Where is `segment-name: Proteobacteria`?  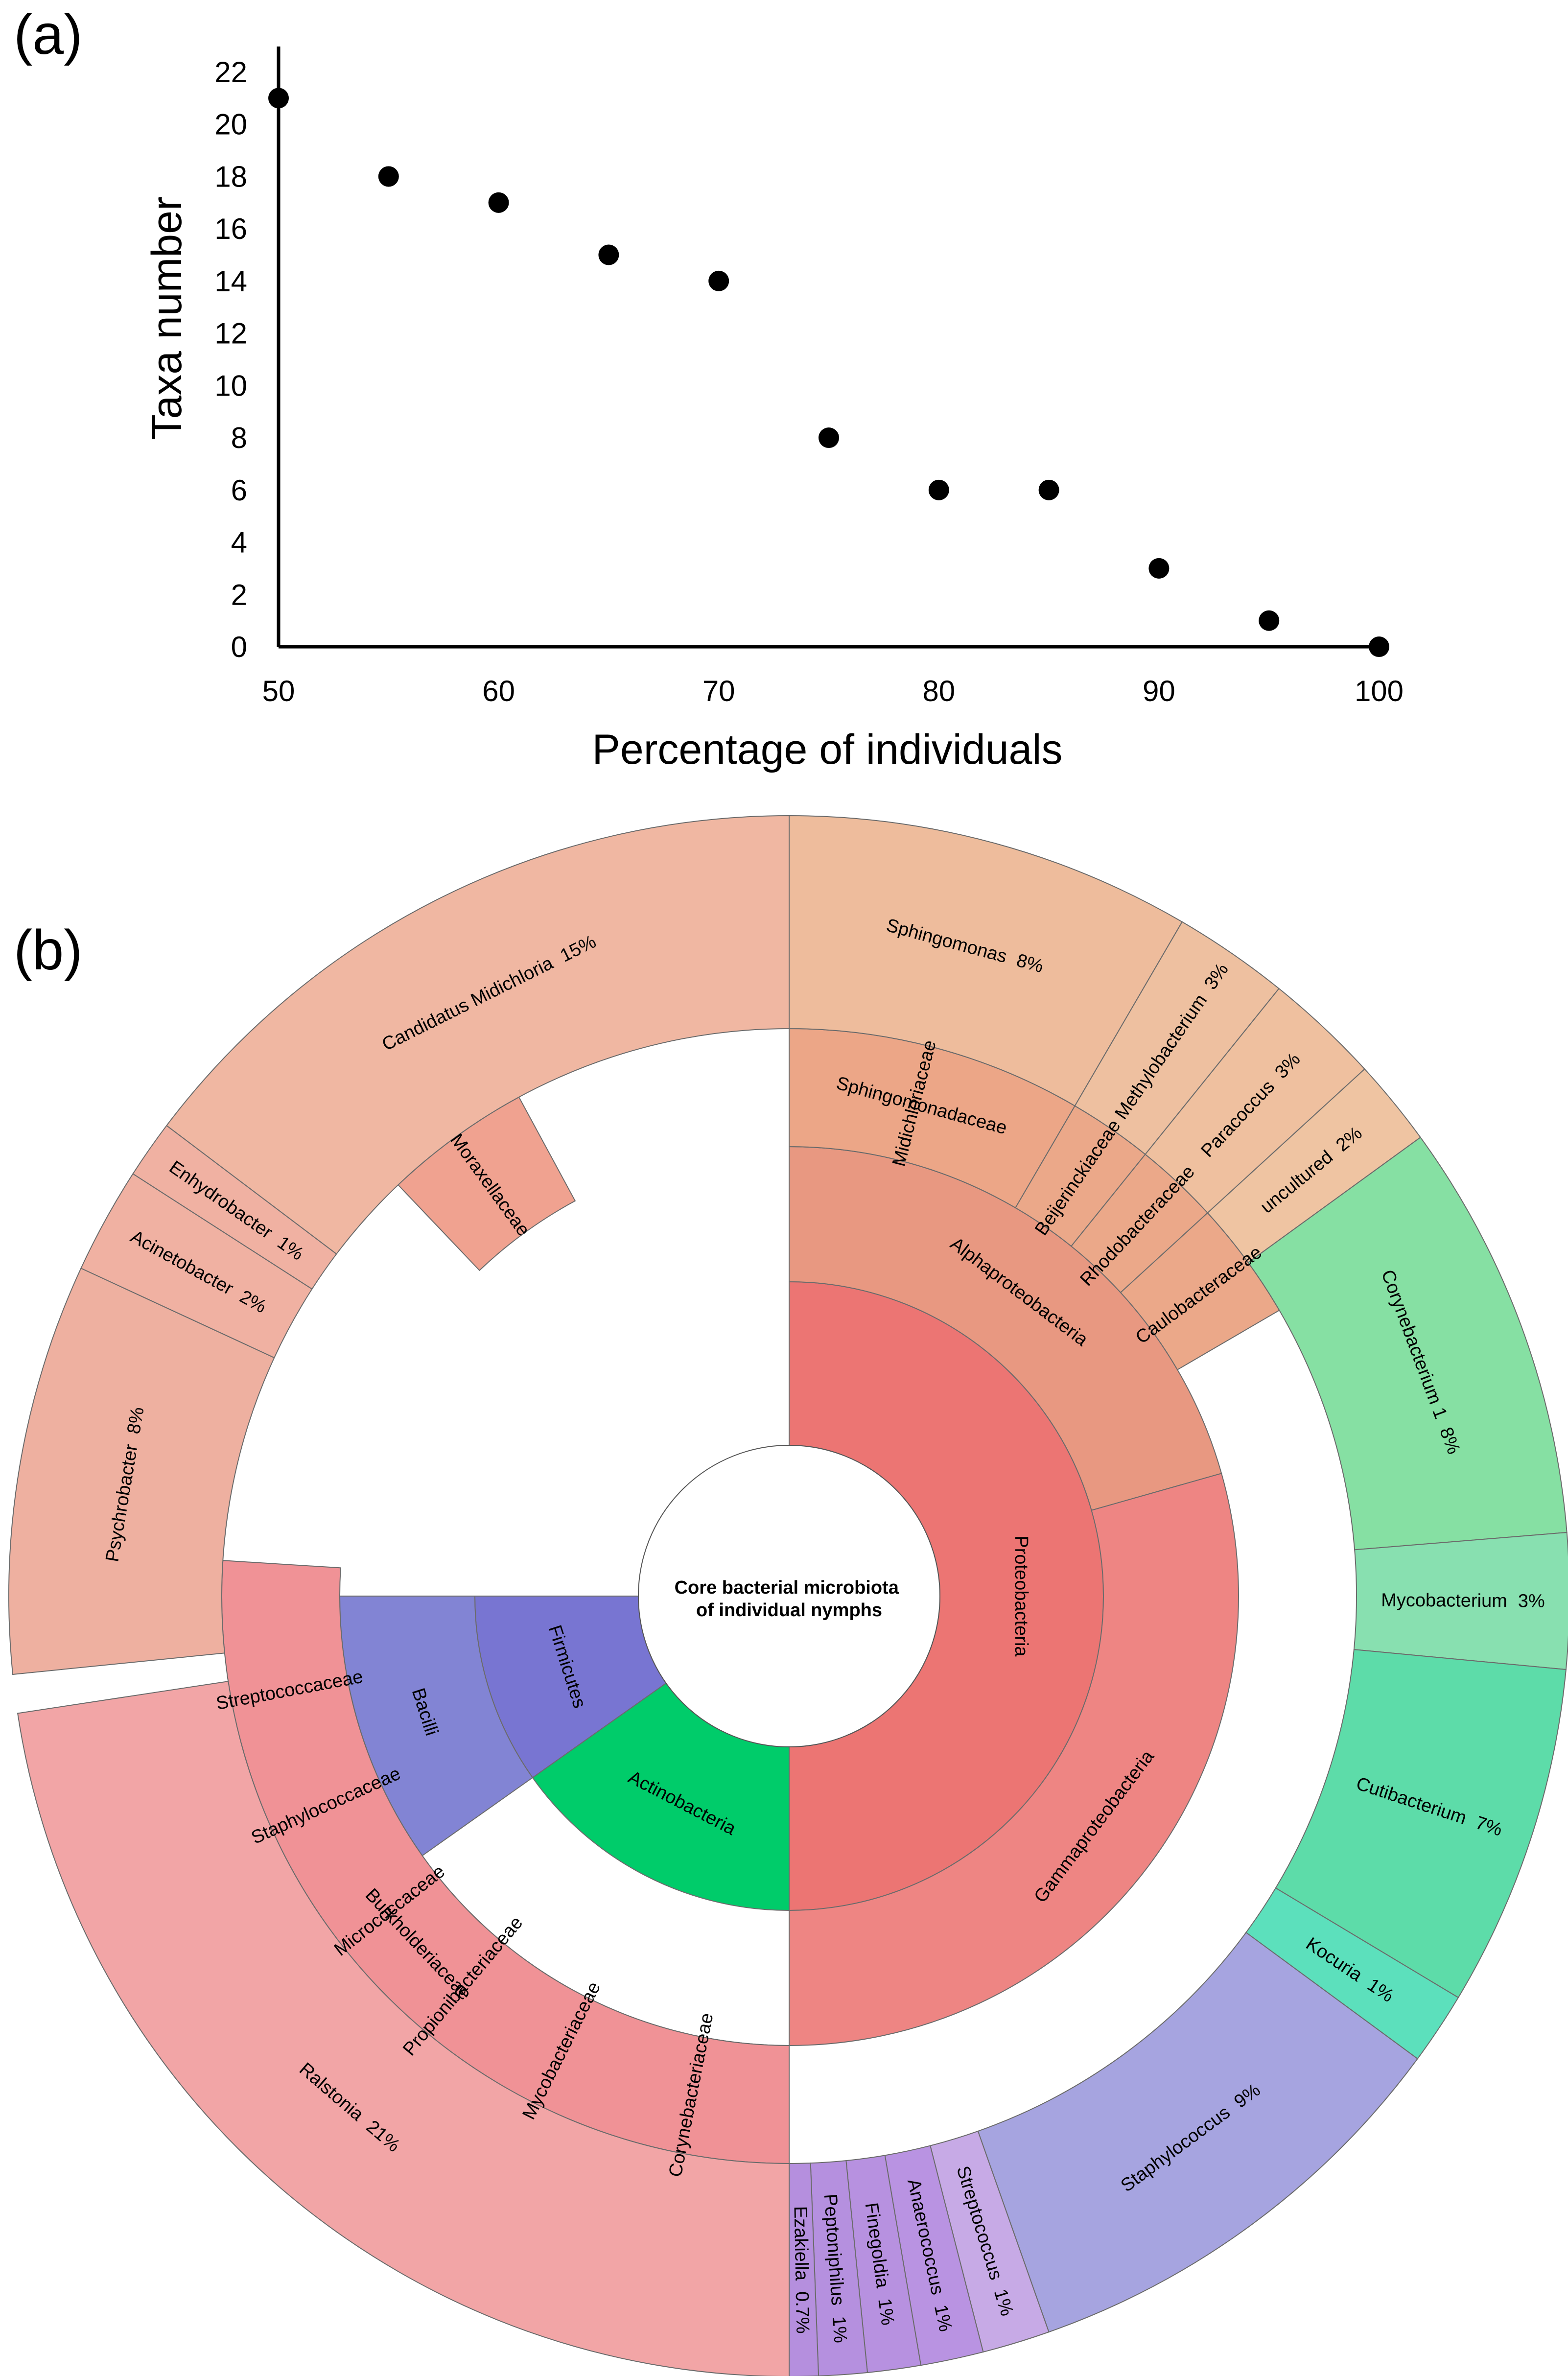 segment-name: Proteobacteria is located at coordinates (1021, 1596).